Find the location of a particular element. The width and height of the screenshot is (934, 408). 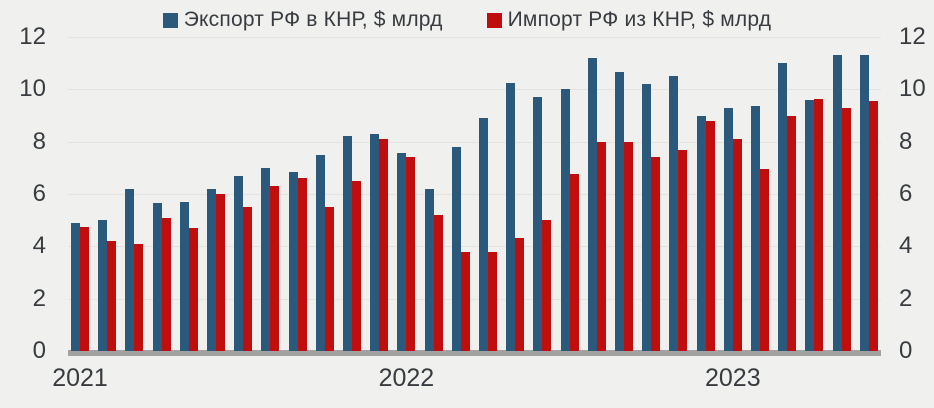

gridline-y8 is located at coordinates (474, 142).